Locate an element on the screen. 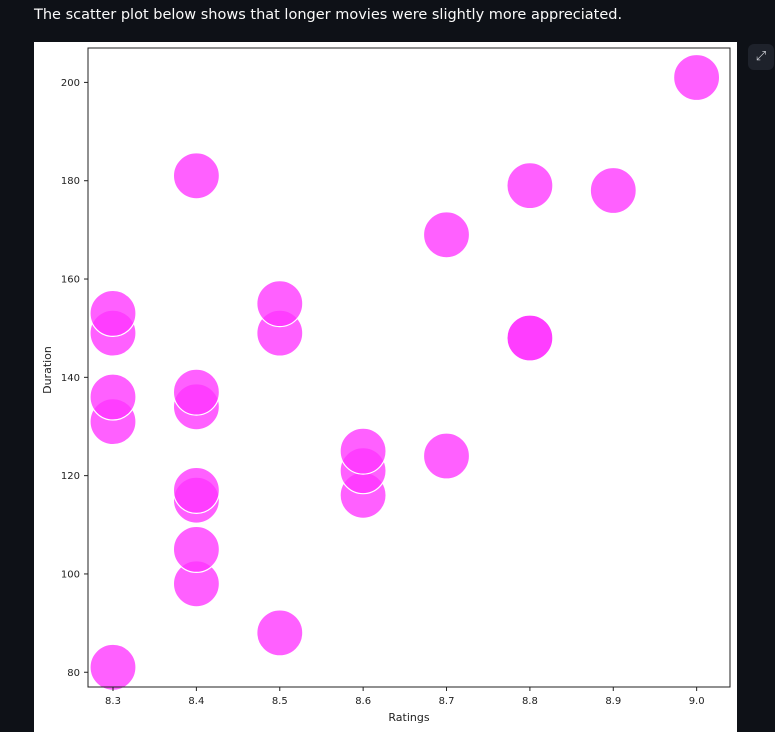 The width and height of the screenshot is (775, 732). y-tick-label: 120 is located at coordinates (70, 476).